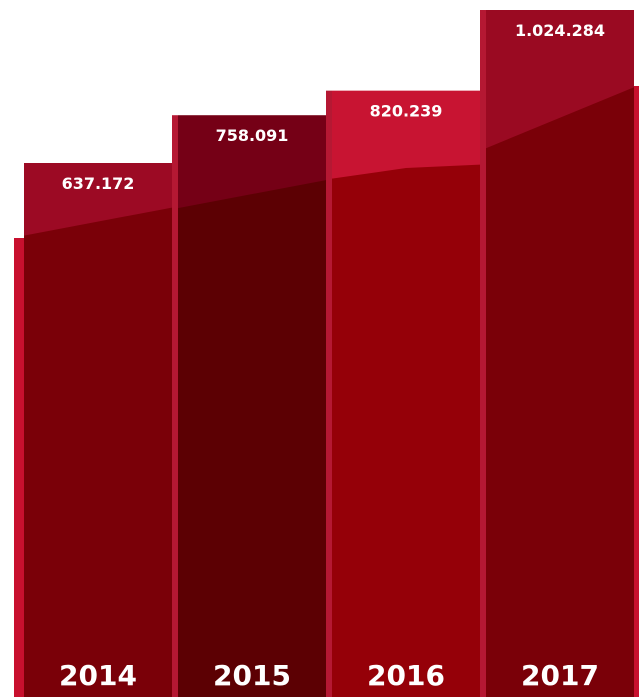 Image resolution: width=639 pixels, height=697 pixels. What do you see at coordinates (406, 675) in the screenshot?
I see `x-tick-label: 2016` at bounding box center [406, 675].